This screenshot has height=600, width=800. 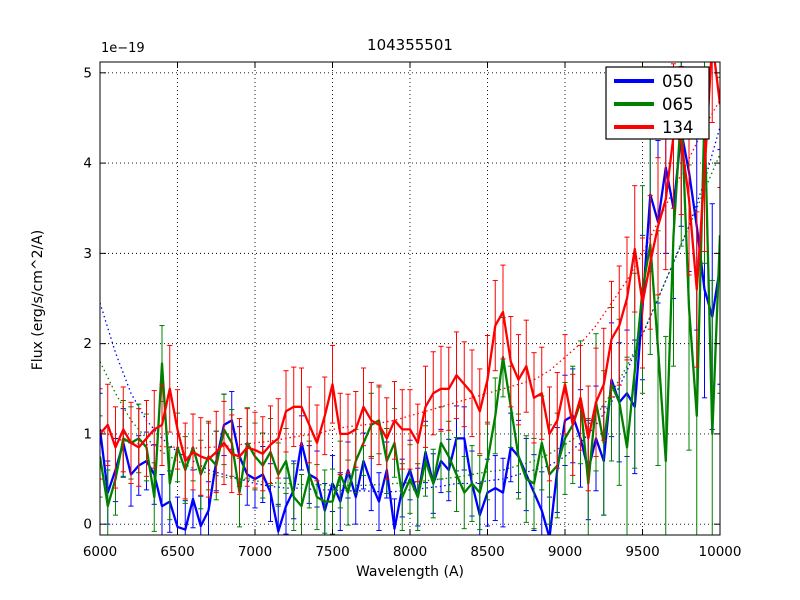 I want to click on y-tick-label: 4, so click(x=87, y=164).